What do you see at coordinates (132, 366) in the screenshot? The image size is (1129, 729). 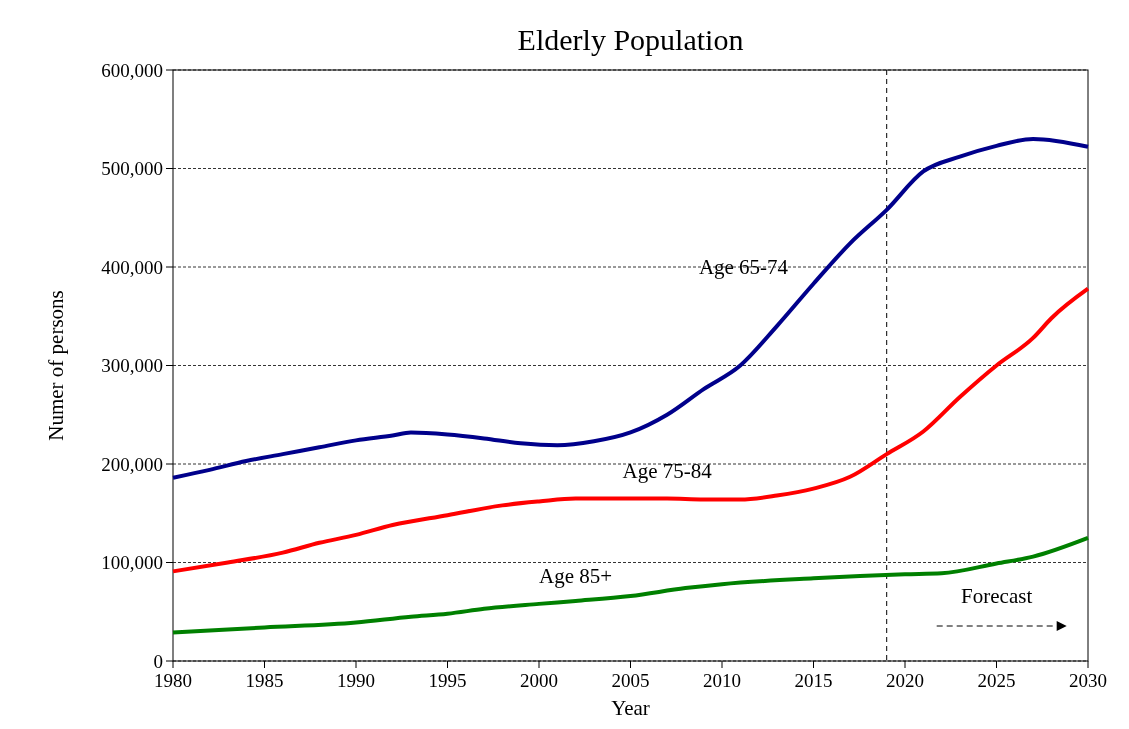 I see `y-tick-label: 300,000` at bounding box center [132, 366].